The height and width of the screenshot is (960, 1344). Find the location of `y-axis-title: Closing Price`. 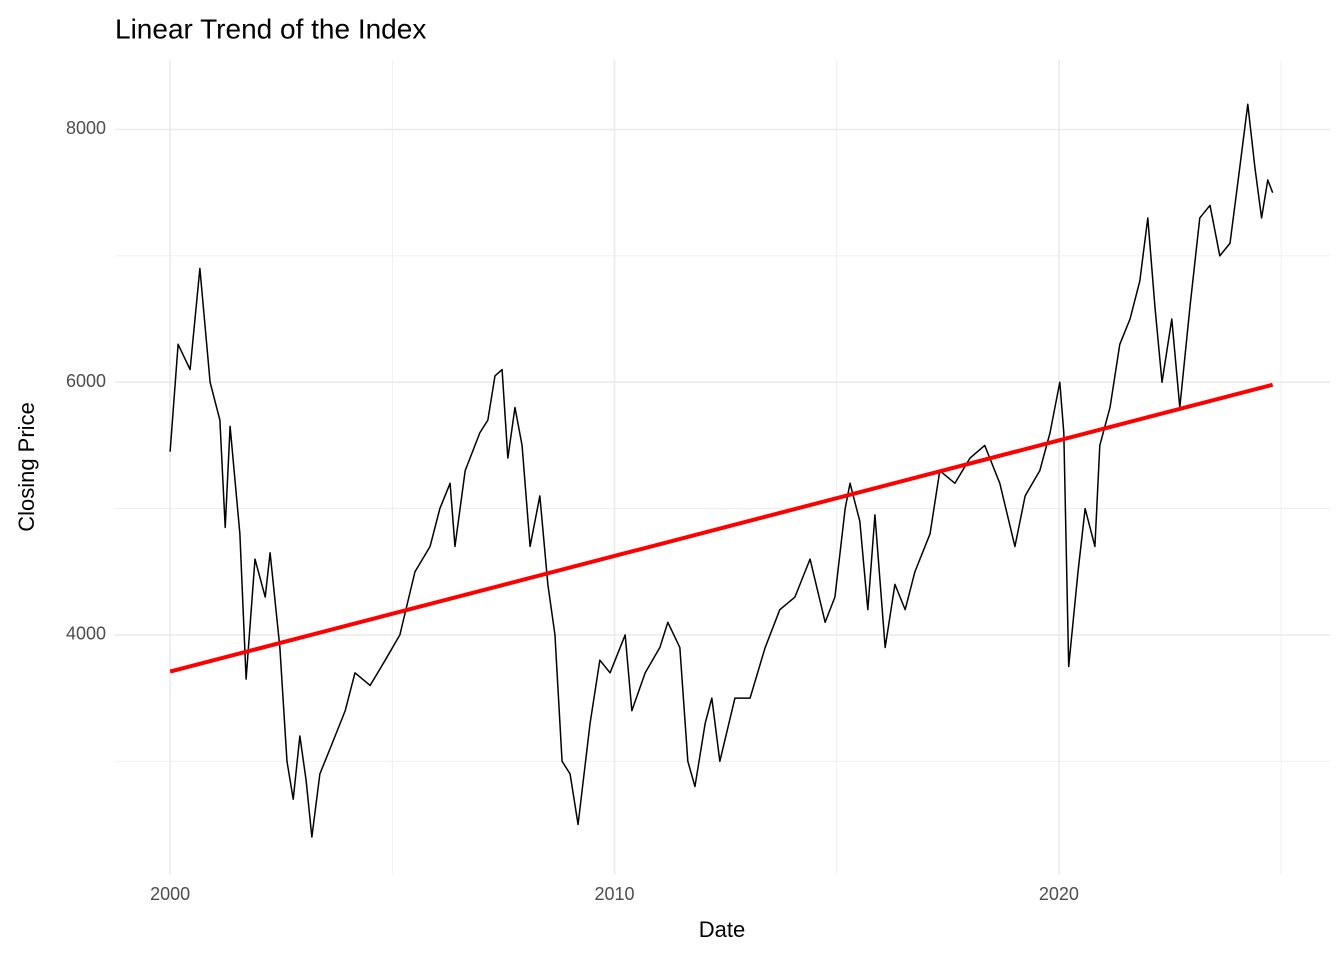

y-axis-title: Closing Price is located at coordinates (26, 467).